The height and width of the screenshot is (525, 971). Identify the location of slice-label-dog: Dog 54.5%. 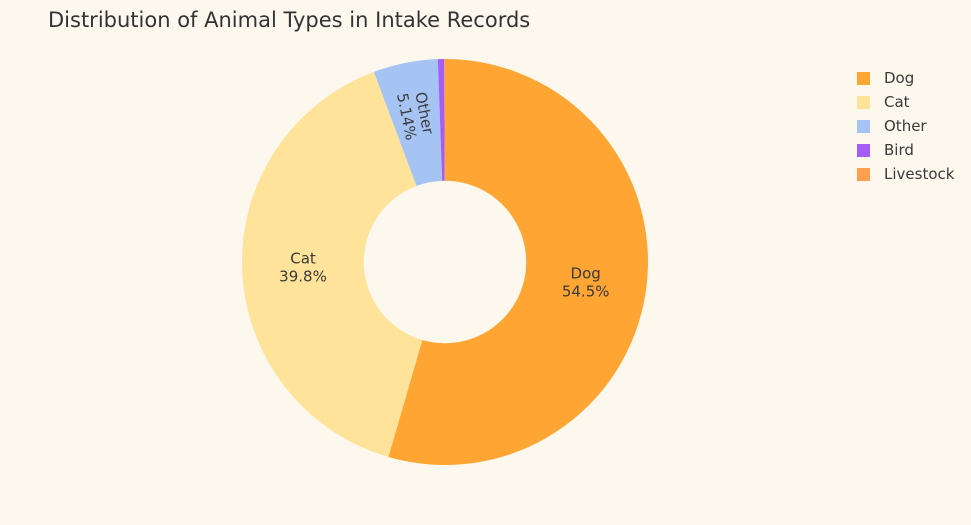
(586, 282).